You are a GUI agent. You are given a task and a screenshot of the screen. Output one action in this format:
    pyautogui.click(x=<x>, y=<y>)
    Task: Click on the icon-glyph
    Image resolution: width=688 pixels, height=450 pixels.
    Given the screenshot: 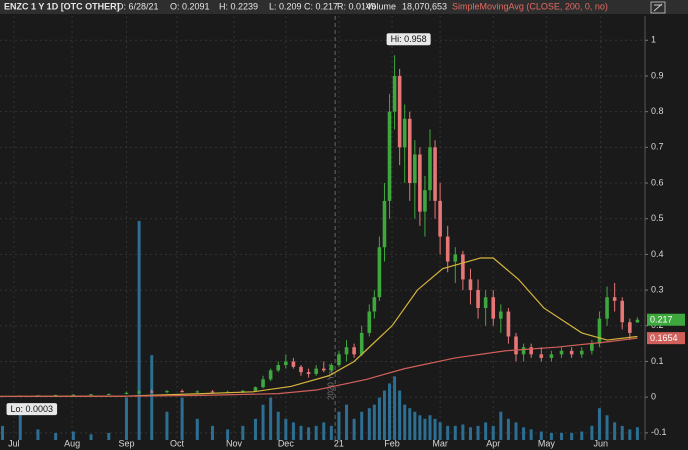 What is the action you would take?
    pyautogui.click(x=658, y=7)
    